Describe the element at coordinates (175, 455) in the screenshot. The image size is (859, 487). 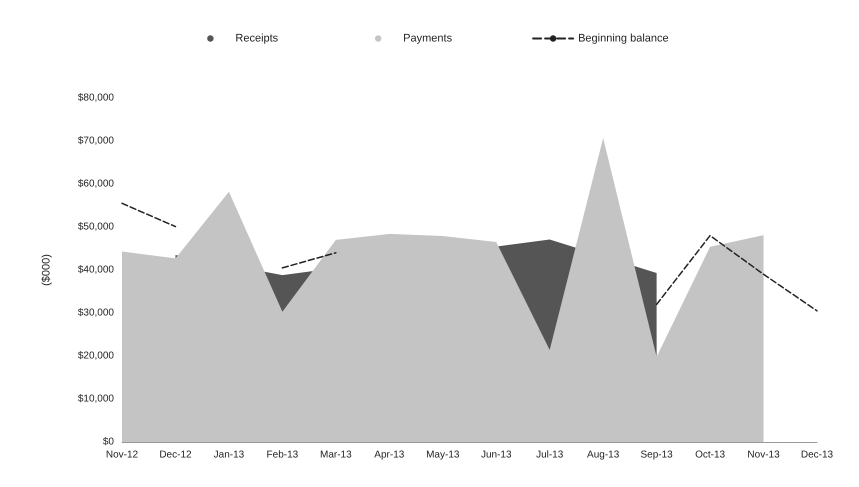
I see `x-tick-label: Dec-12` at that location.